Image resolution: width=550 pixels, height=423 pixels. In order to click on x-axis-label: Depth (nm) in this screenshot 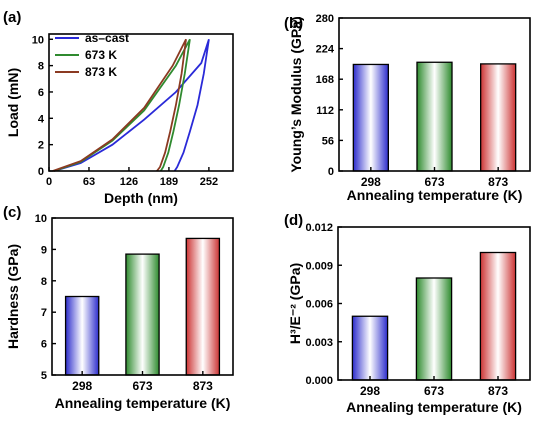, I will do `click(141, 198)`.